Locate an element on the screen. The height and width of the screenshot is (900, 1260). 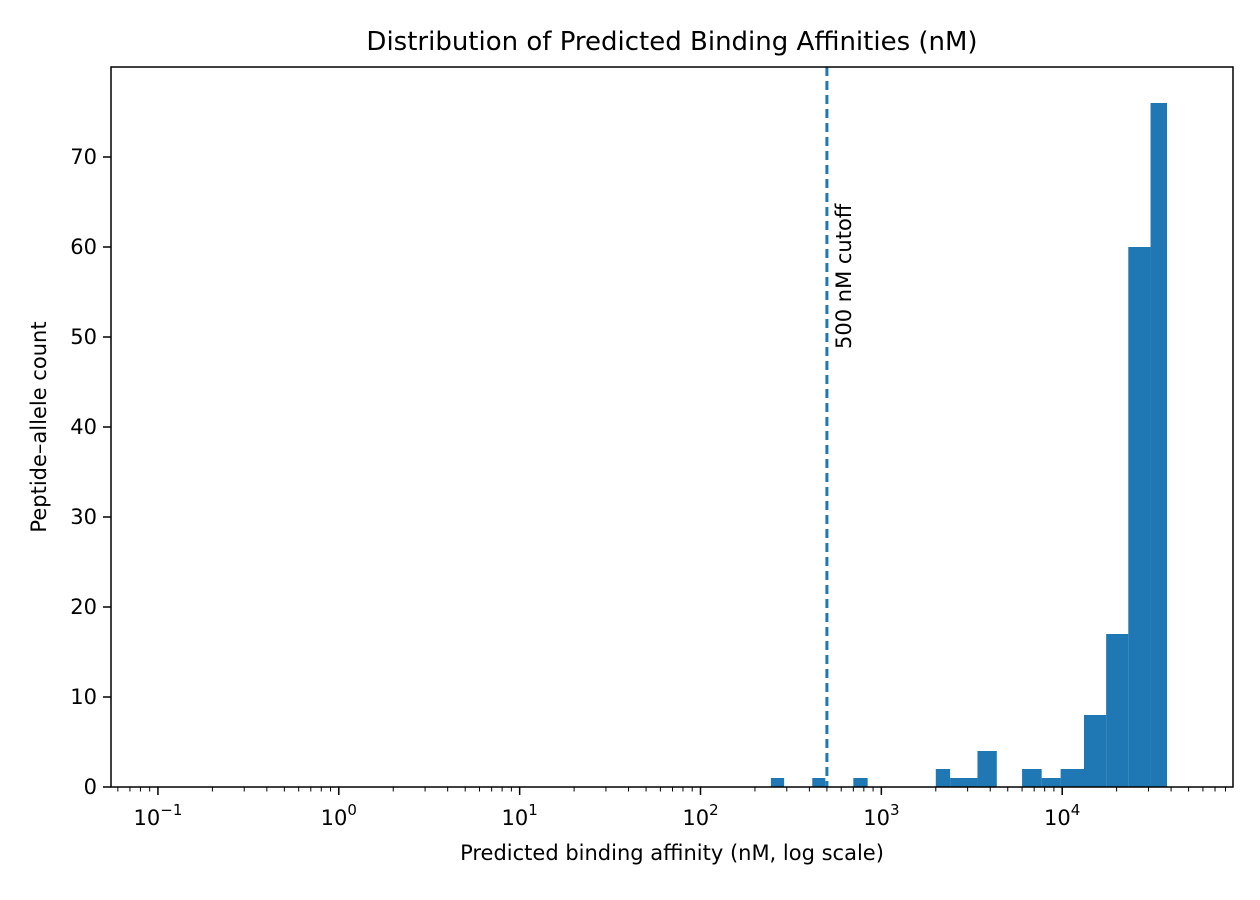
x-tick-label-3: 10² is located at coordinates (700, 815).